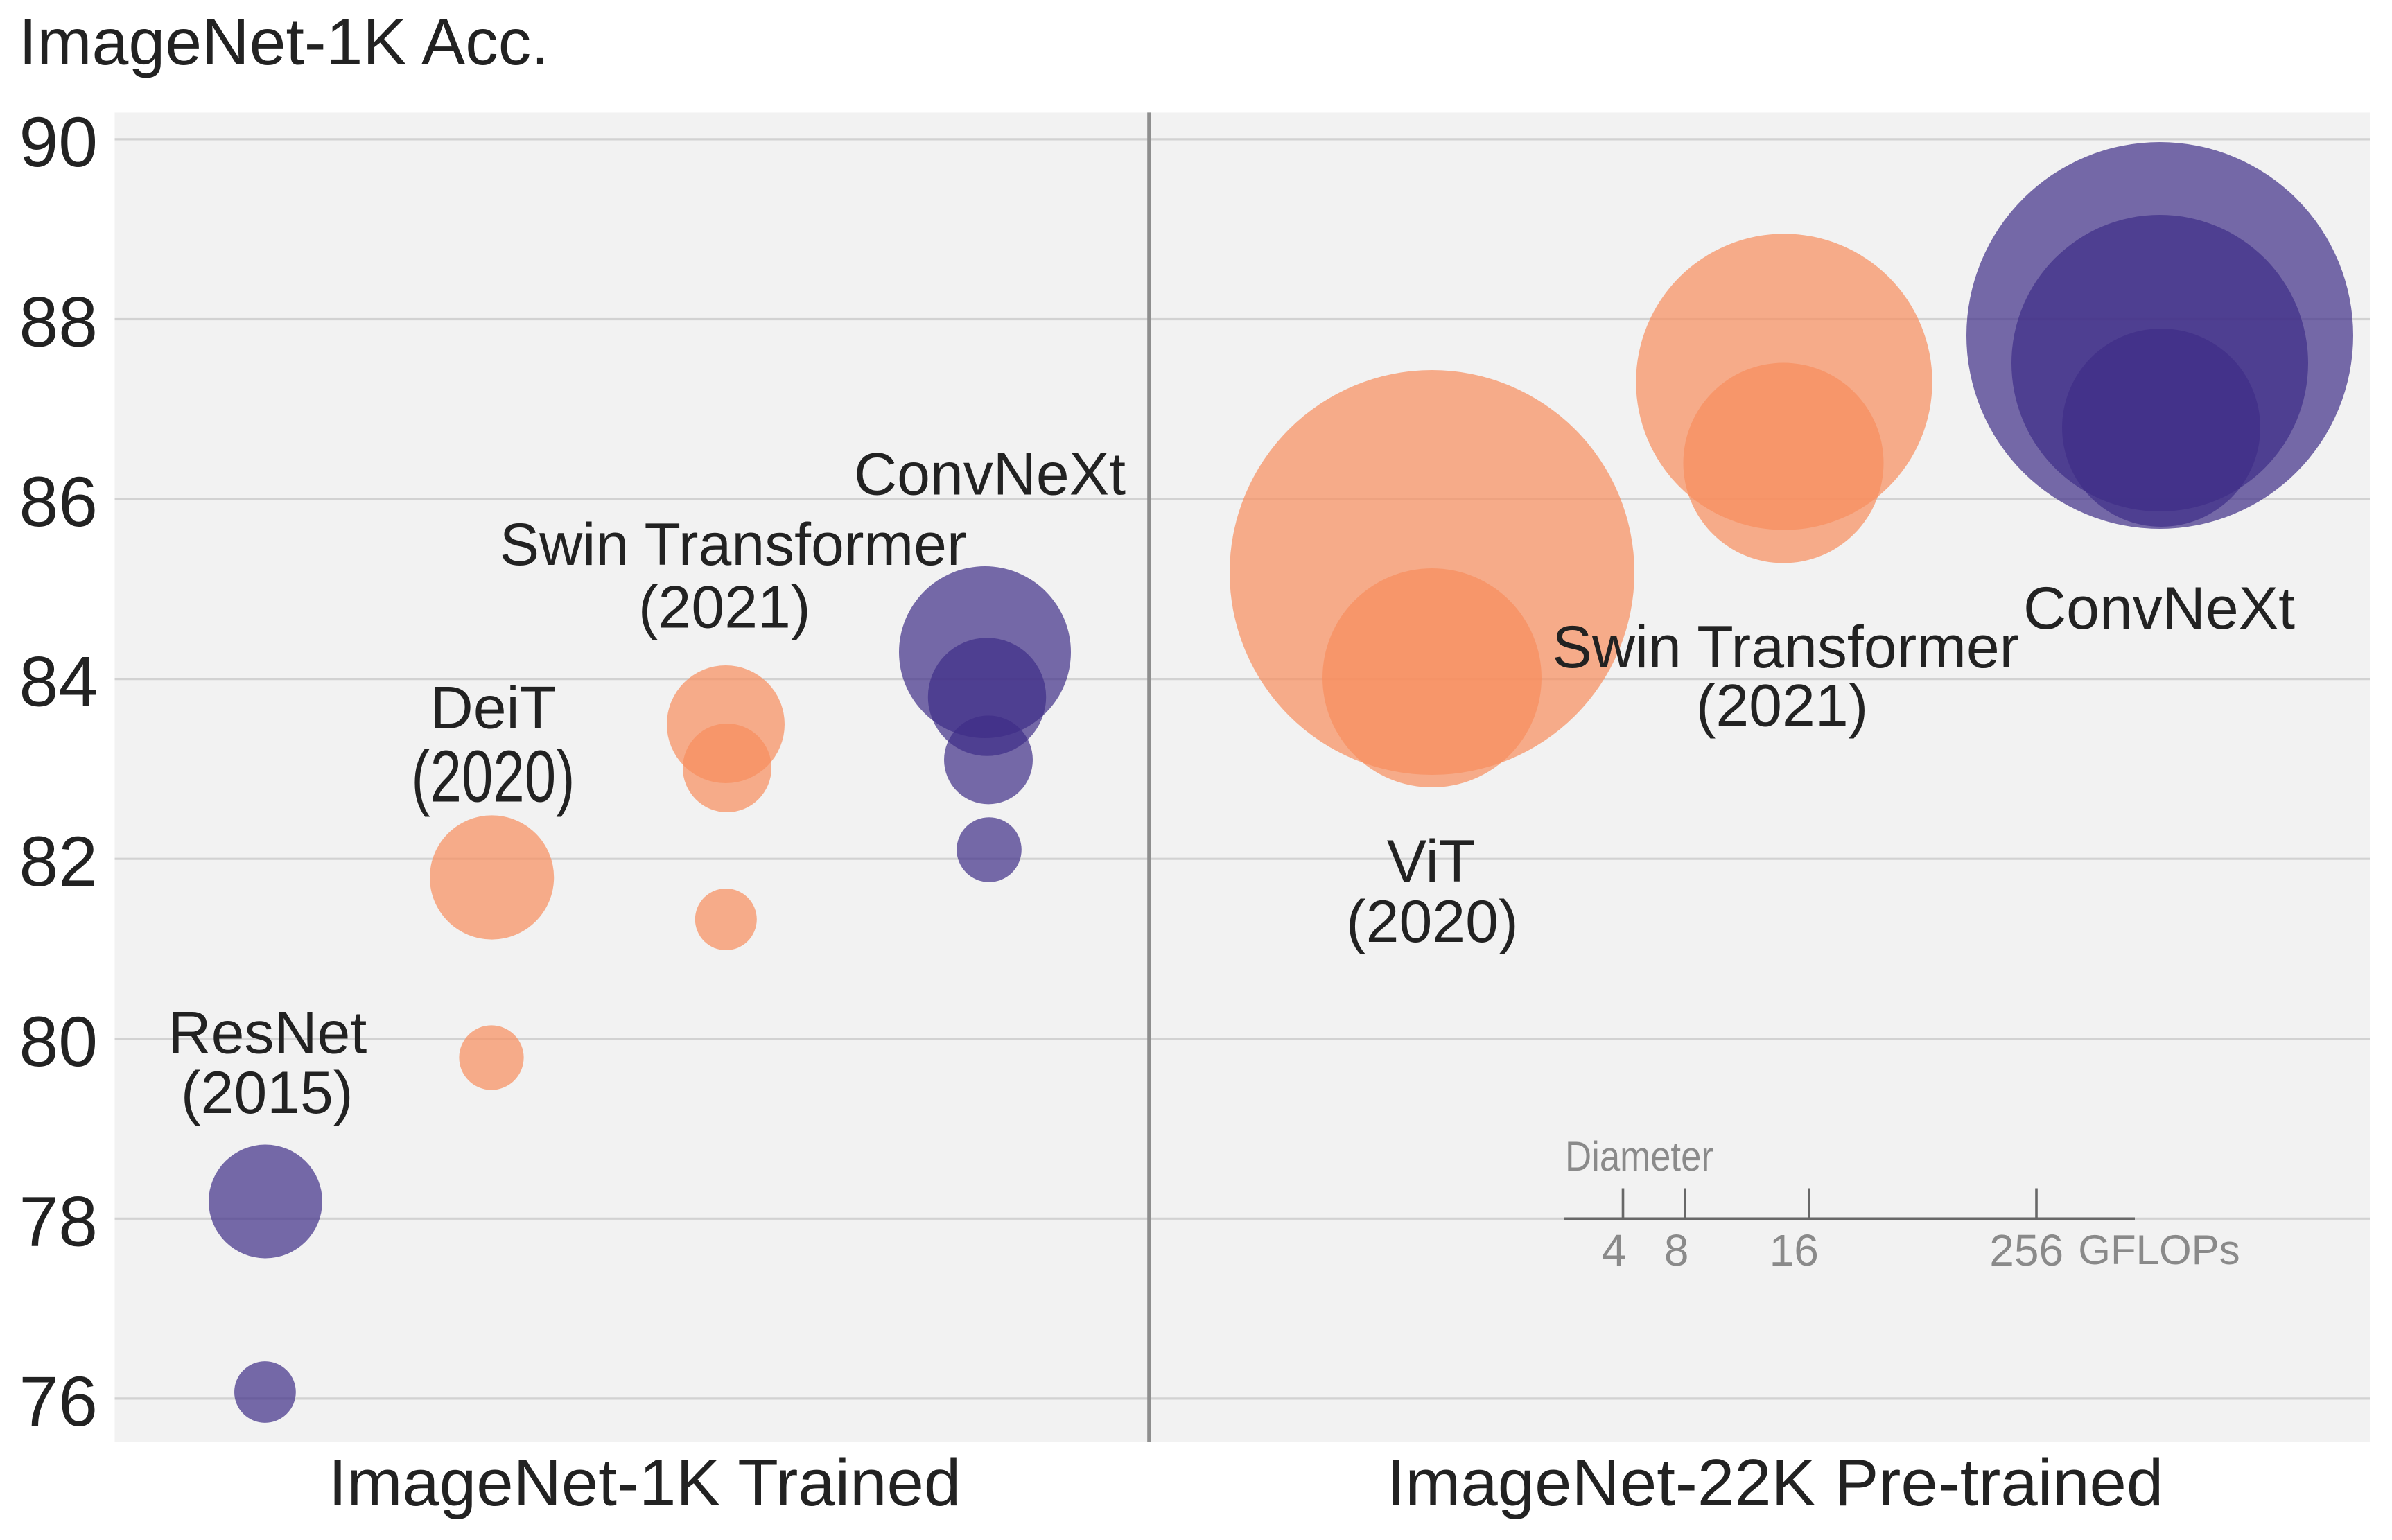 This screenshot has width=2392, height=1540. I want to click on svg-text: 84, so click(58, 681).